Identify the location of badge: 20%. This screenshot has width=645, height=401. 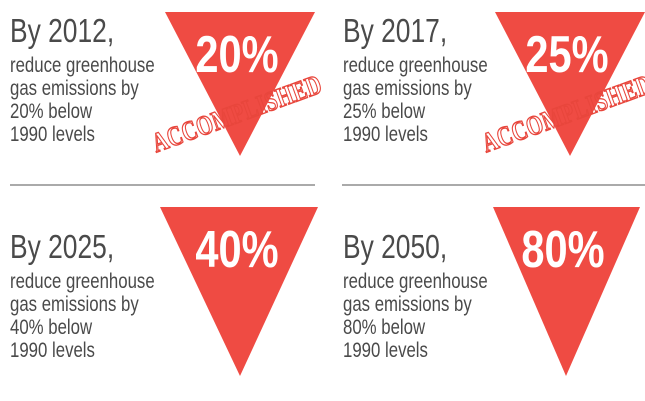
(236, 54).